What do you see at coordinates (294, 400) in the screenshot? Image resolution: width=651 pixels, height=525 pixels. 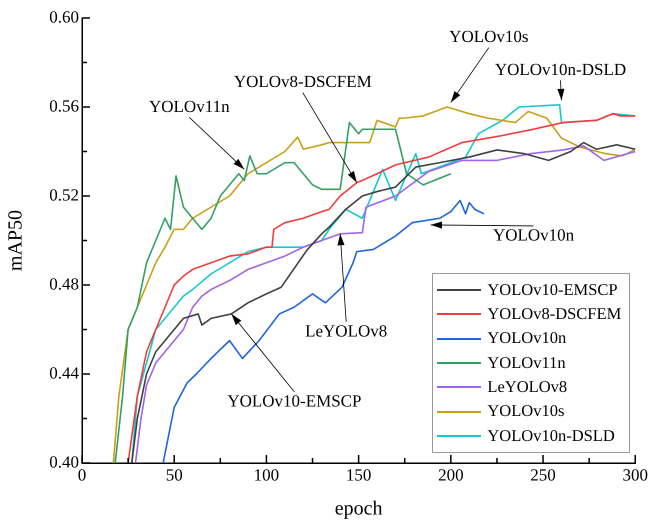 I see `annotation: YOLOv10-EMSCP` at bounding box center [294, 400].